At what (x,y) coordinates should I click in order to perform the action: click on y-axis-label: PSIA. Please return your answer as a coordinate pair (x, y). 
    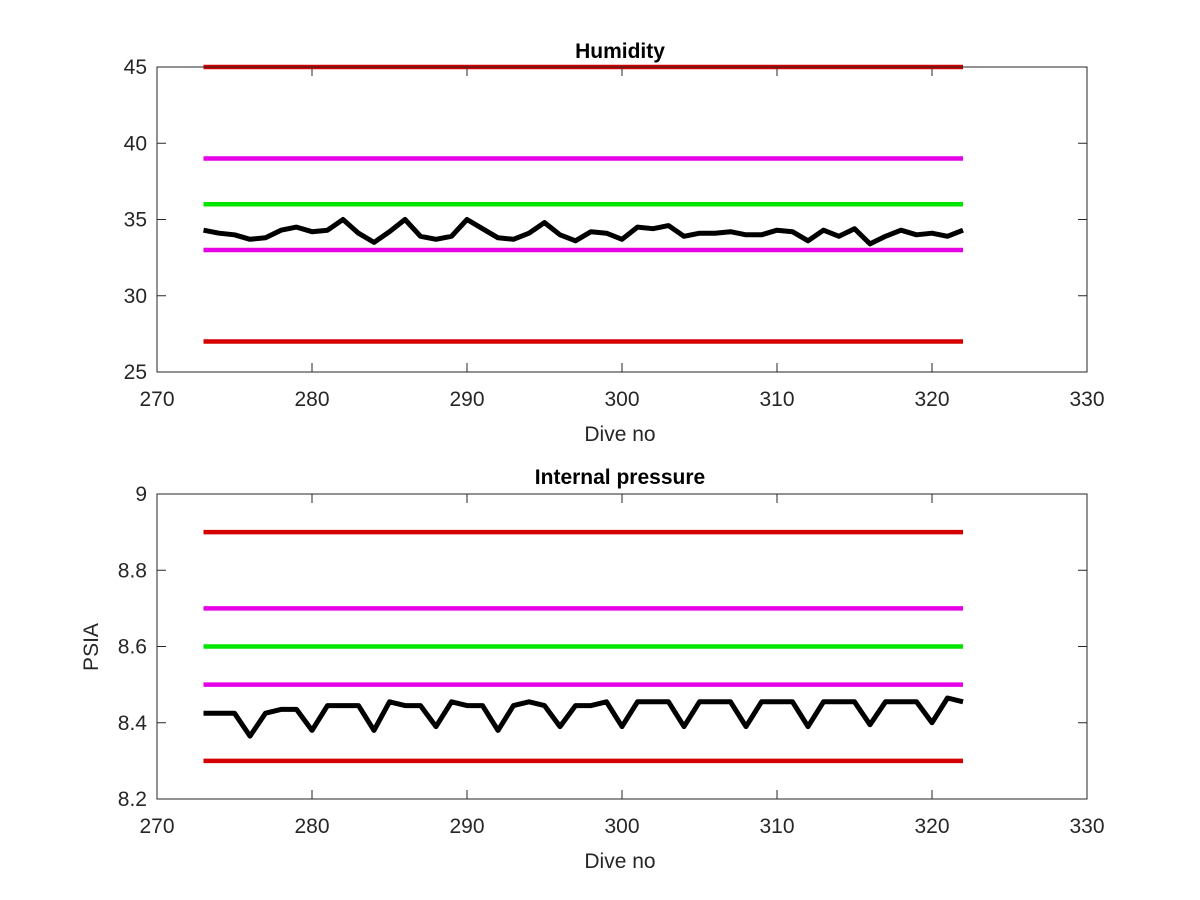
    Looking at the image, I should click on (91, 647).